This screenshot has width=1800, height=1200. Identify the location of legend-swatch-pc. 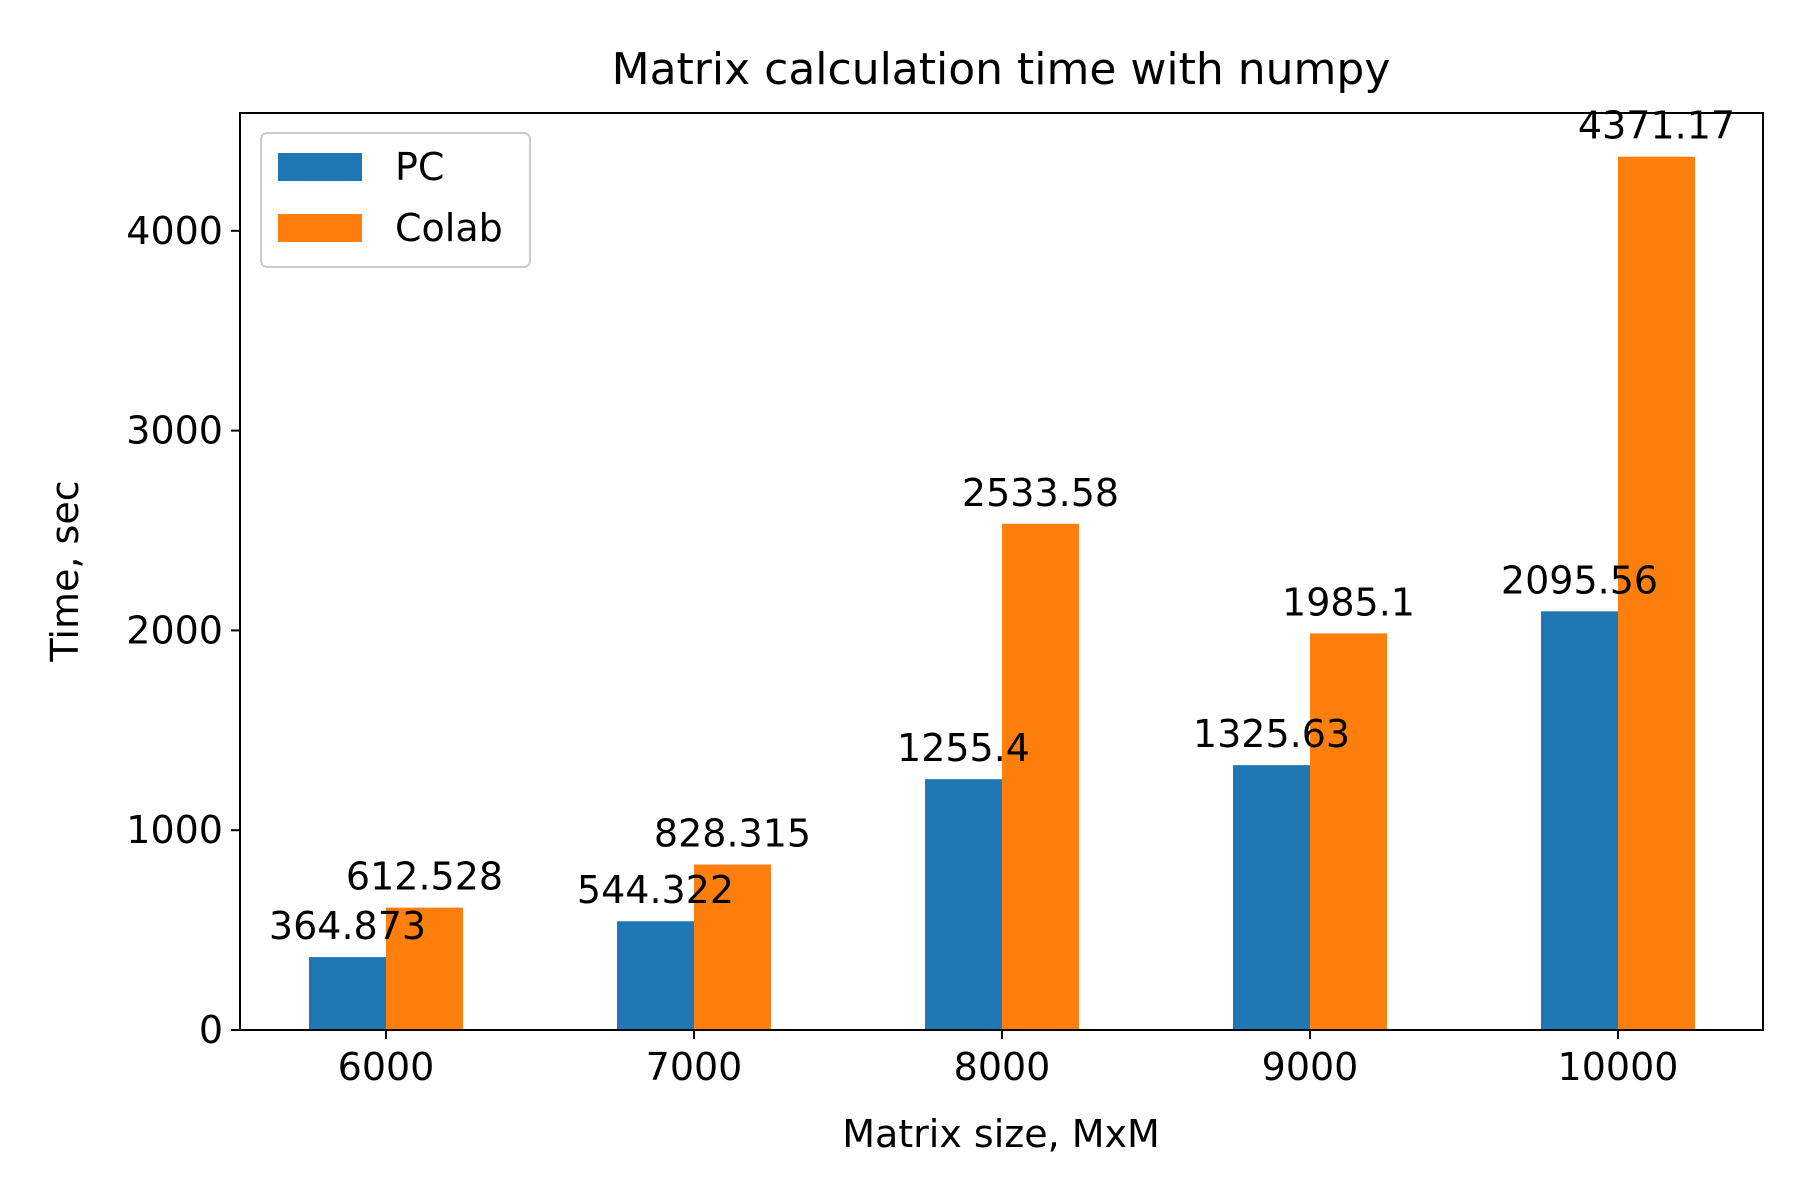
(320, 167).